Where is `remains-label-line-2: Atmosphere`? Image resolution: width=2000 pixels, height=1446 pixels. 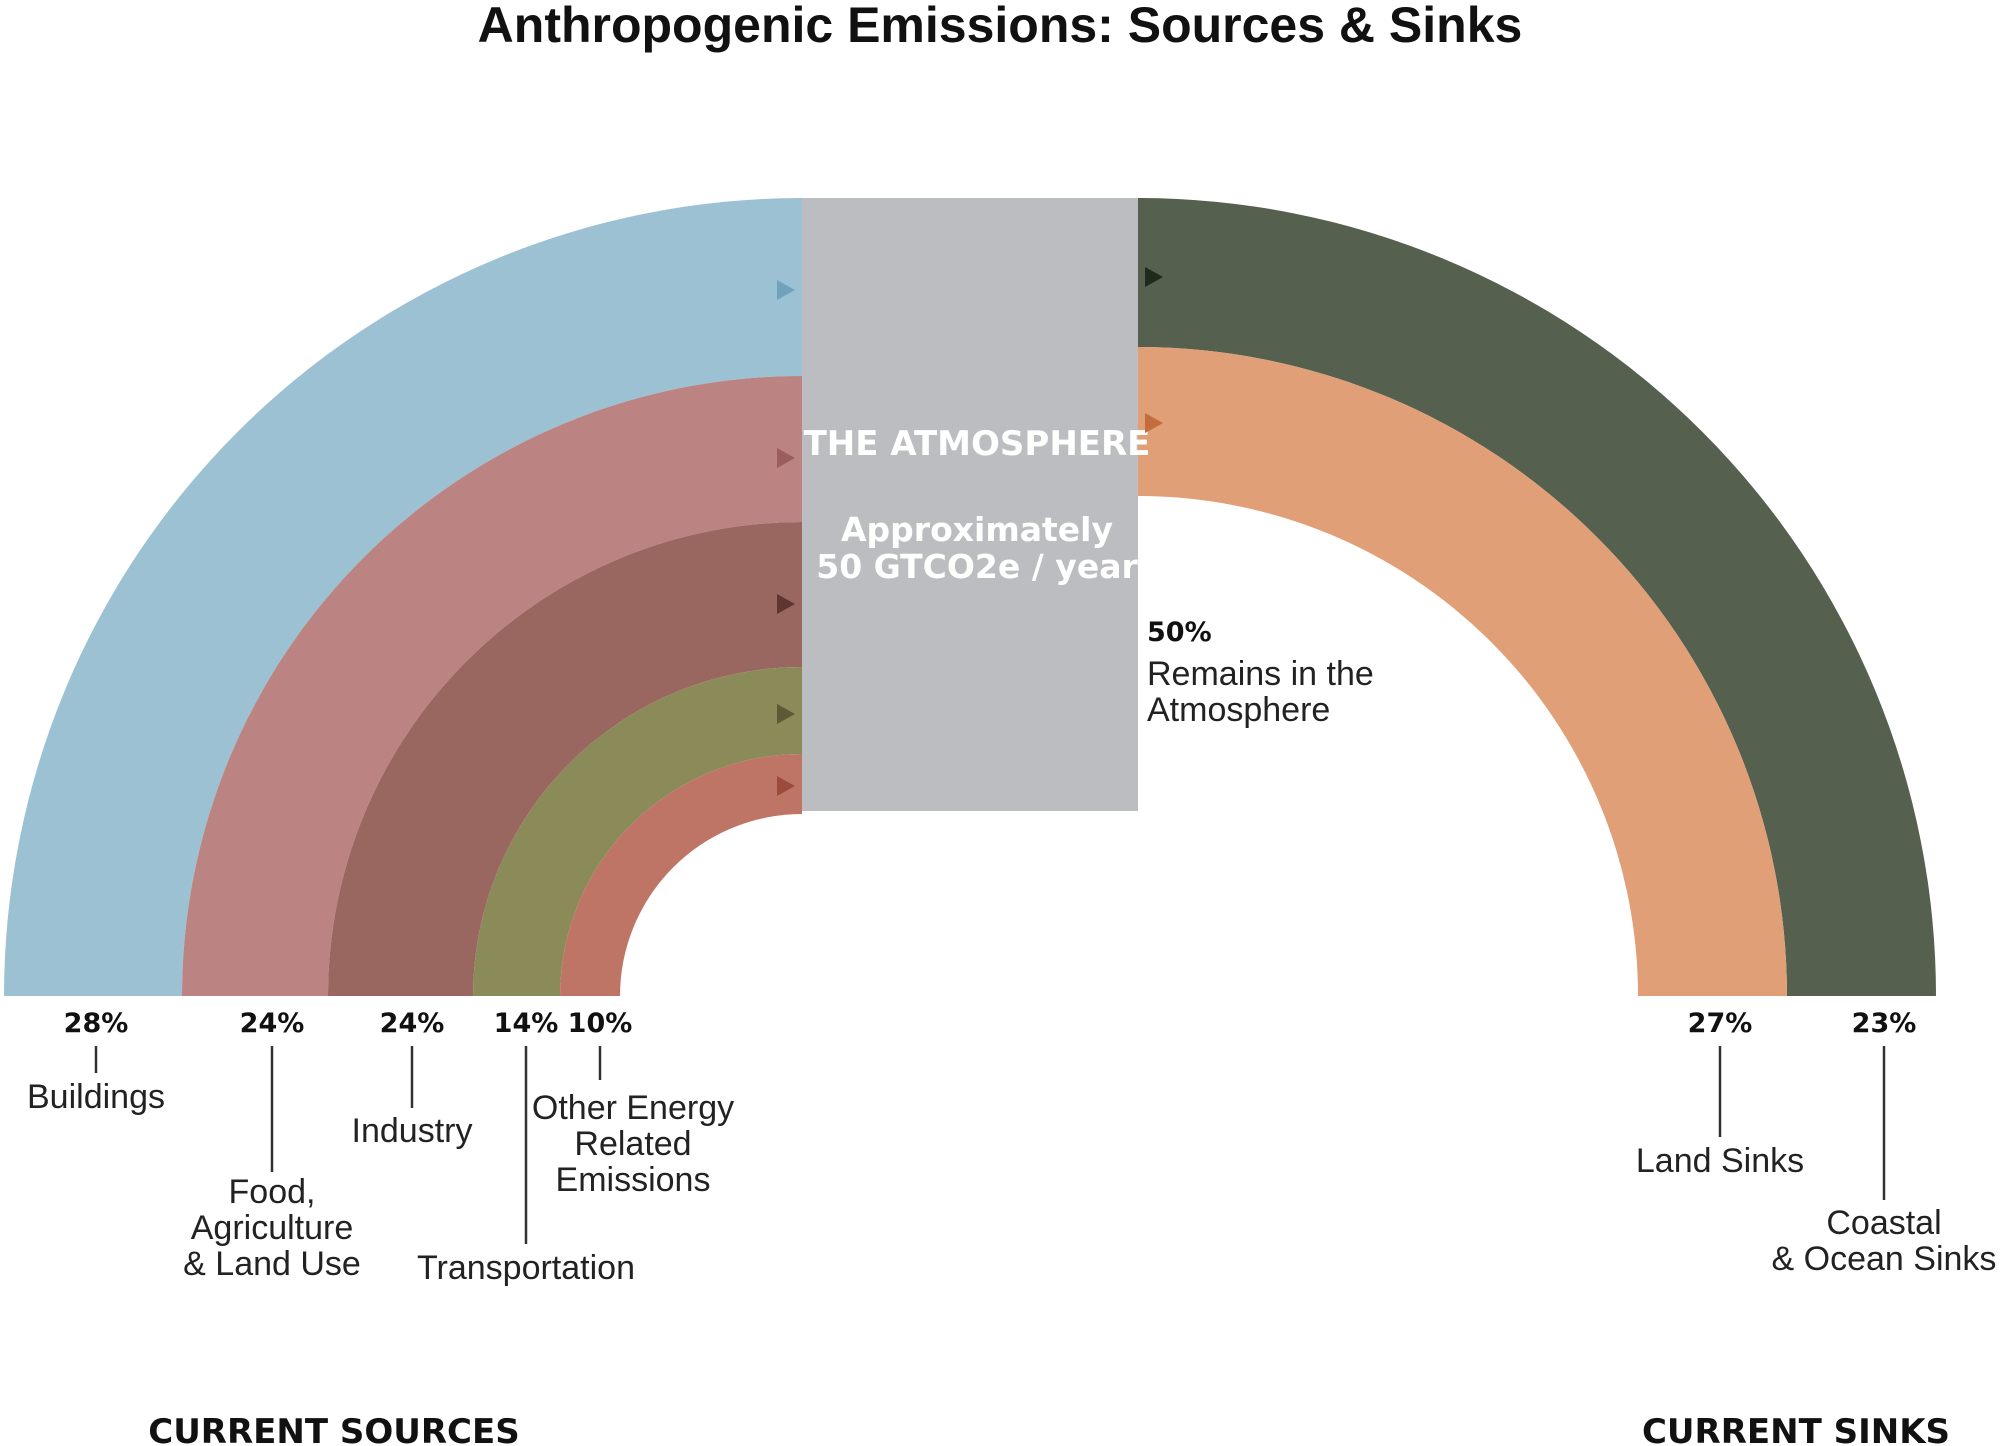
remains-label-line-2: Atmosphere is located at coordinates (1238, 710).